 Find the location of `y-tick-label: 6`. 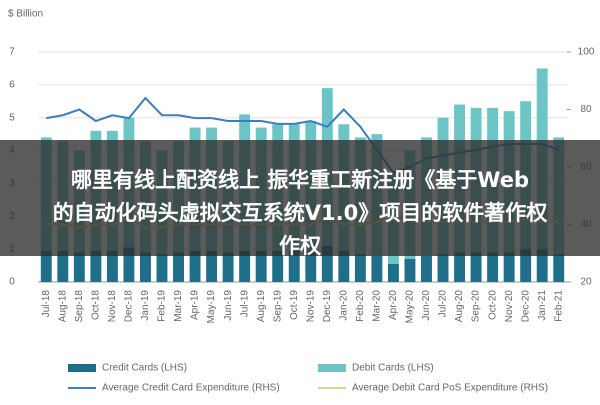

y-tick-label: 6 is located at coordinates (12, 84).